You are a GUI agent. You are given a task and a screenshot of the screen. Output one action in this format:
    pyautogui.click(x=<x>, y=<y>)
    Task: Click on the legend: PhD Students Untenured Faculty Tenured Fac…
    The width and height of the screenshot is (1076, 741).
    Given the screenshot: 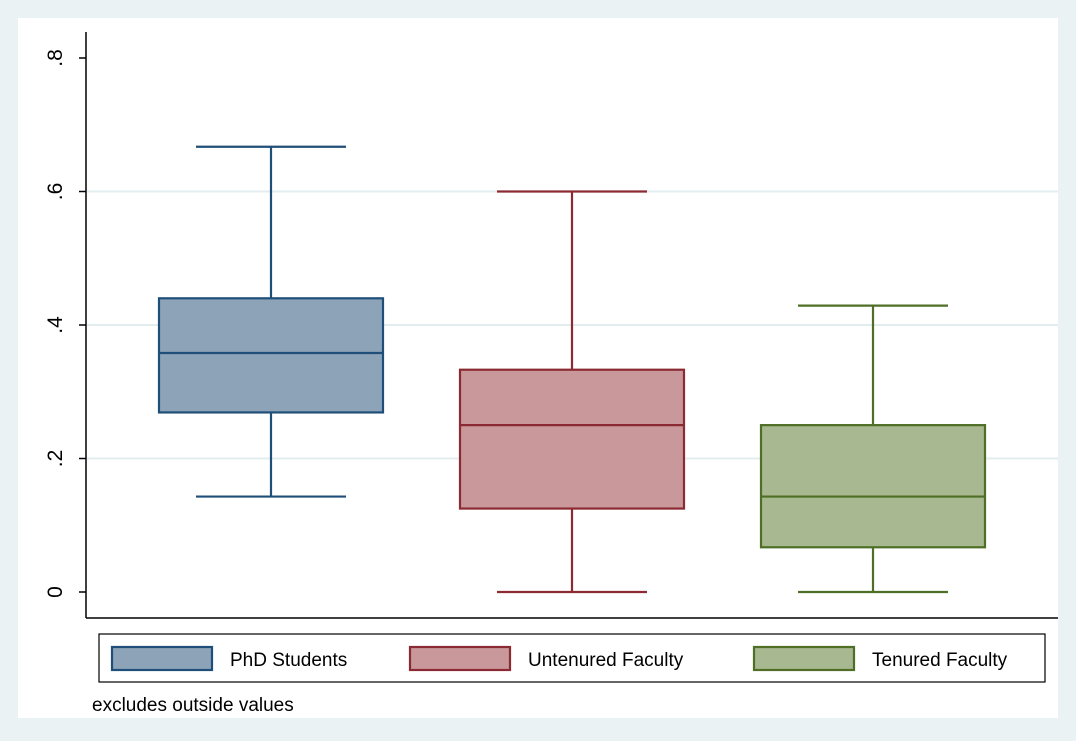 What is the action you would take?
    pyautogui.click(x=572, y=658)
    